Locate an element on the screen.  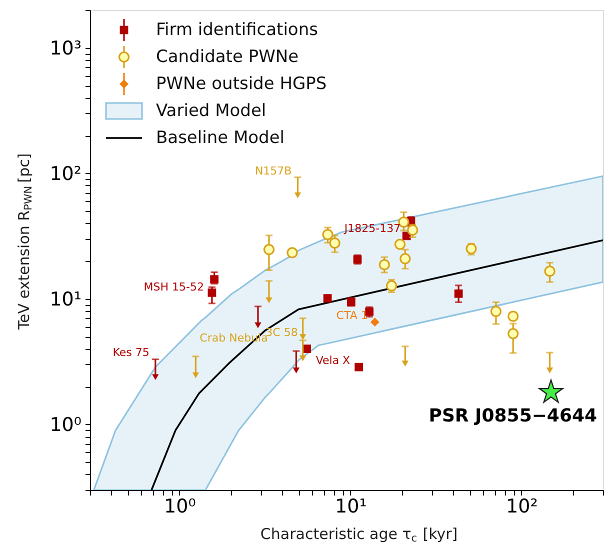
annotation: Kes 75 is located at coordinates (131, 353).